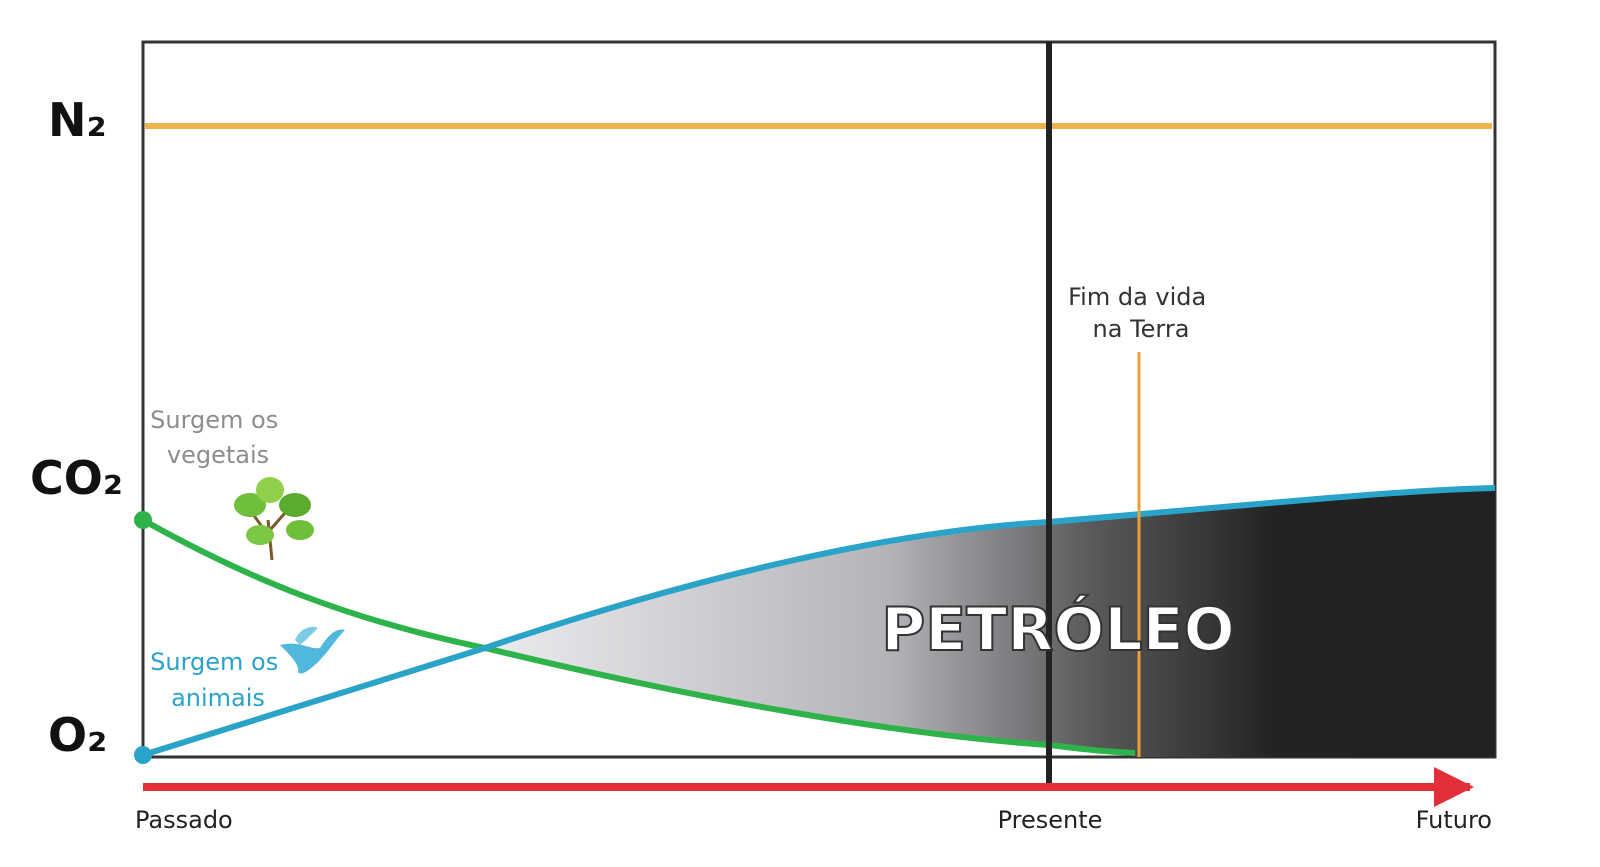  Describe the element at coordinates (143, 520) in the screenshot. I see `o2-start` at that location.